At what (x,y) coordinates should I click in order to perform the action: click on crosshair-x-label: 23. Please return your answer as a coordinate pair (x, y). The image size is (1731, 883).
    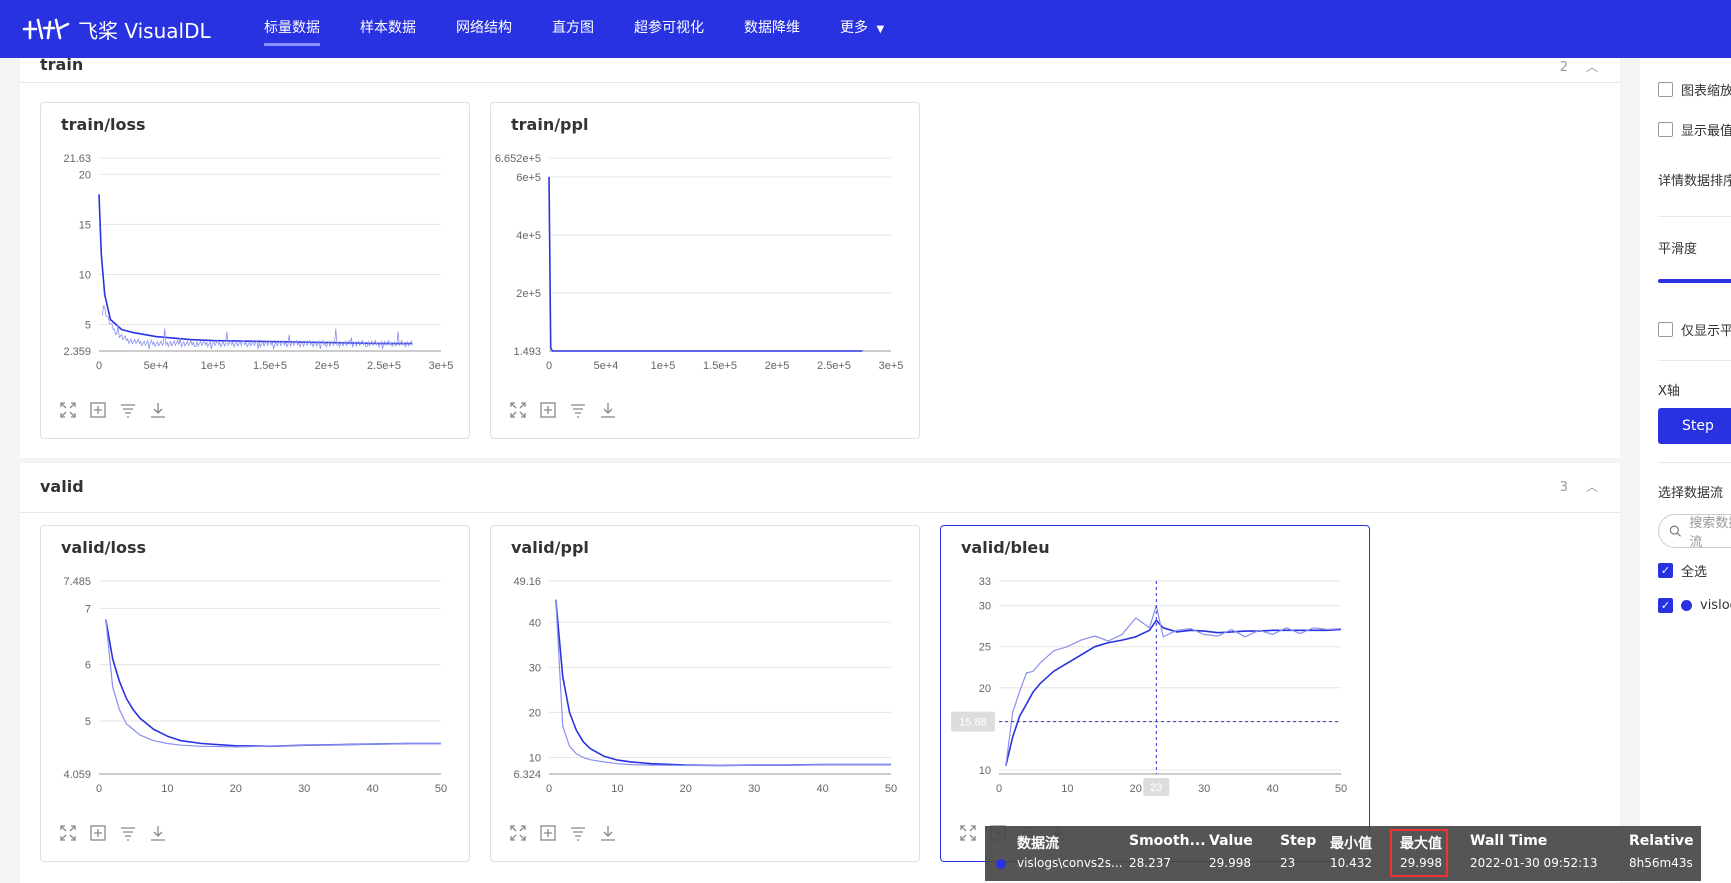
    Looking at the image, I should click on (1156, 788).